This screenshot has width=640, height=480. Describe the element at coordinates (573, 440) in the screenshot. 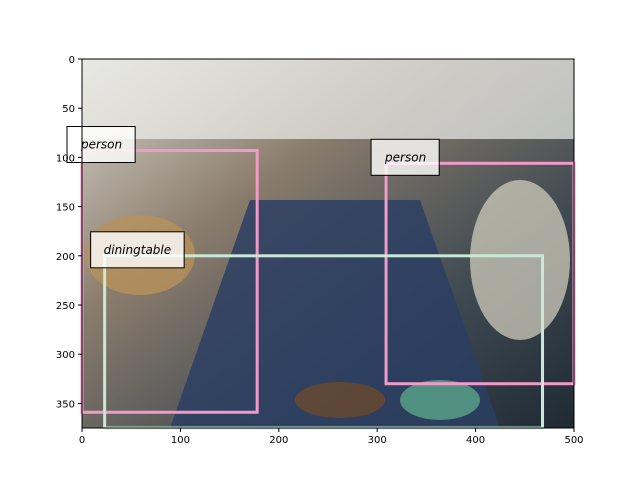

I see `x-tick-label: 500` at that location.